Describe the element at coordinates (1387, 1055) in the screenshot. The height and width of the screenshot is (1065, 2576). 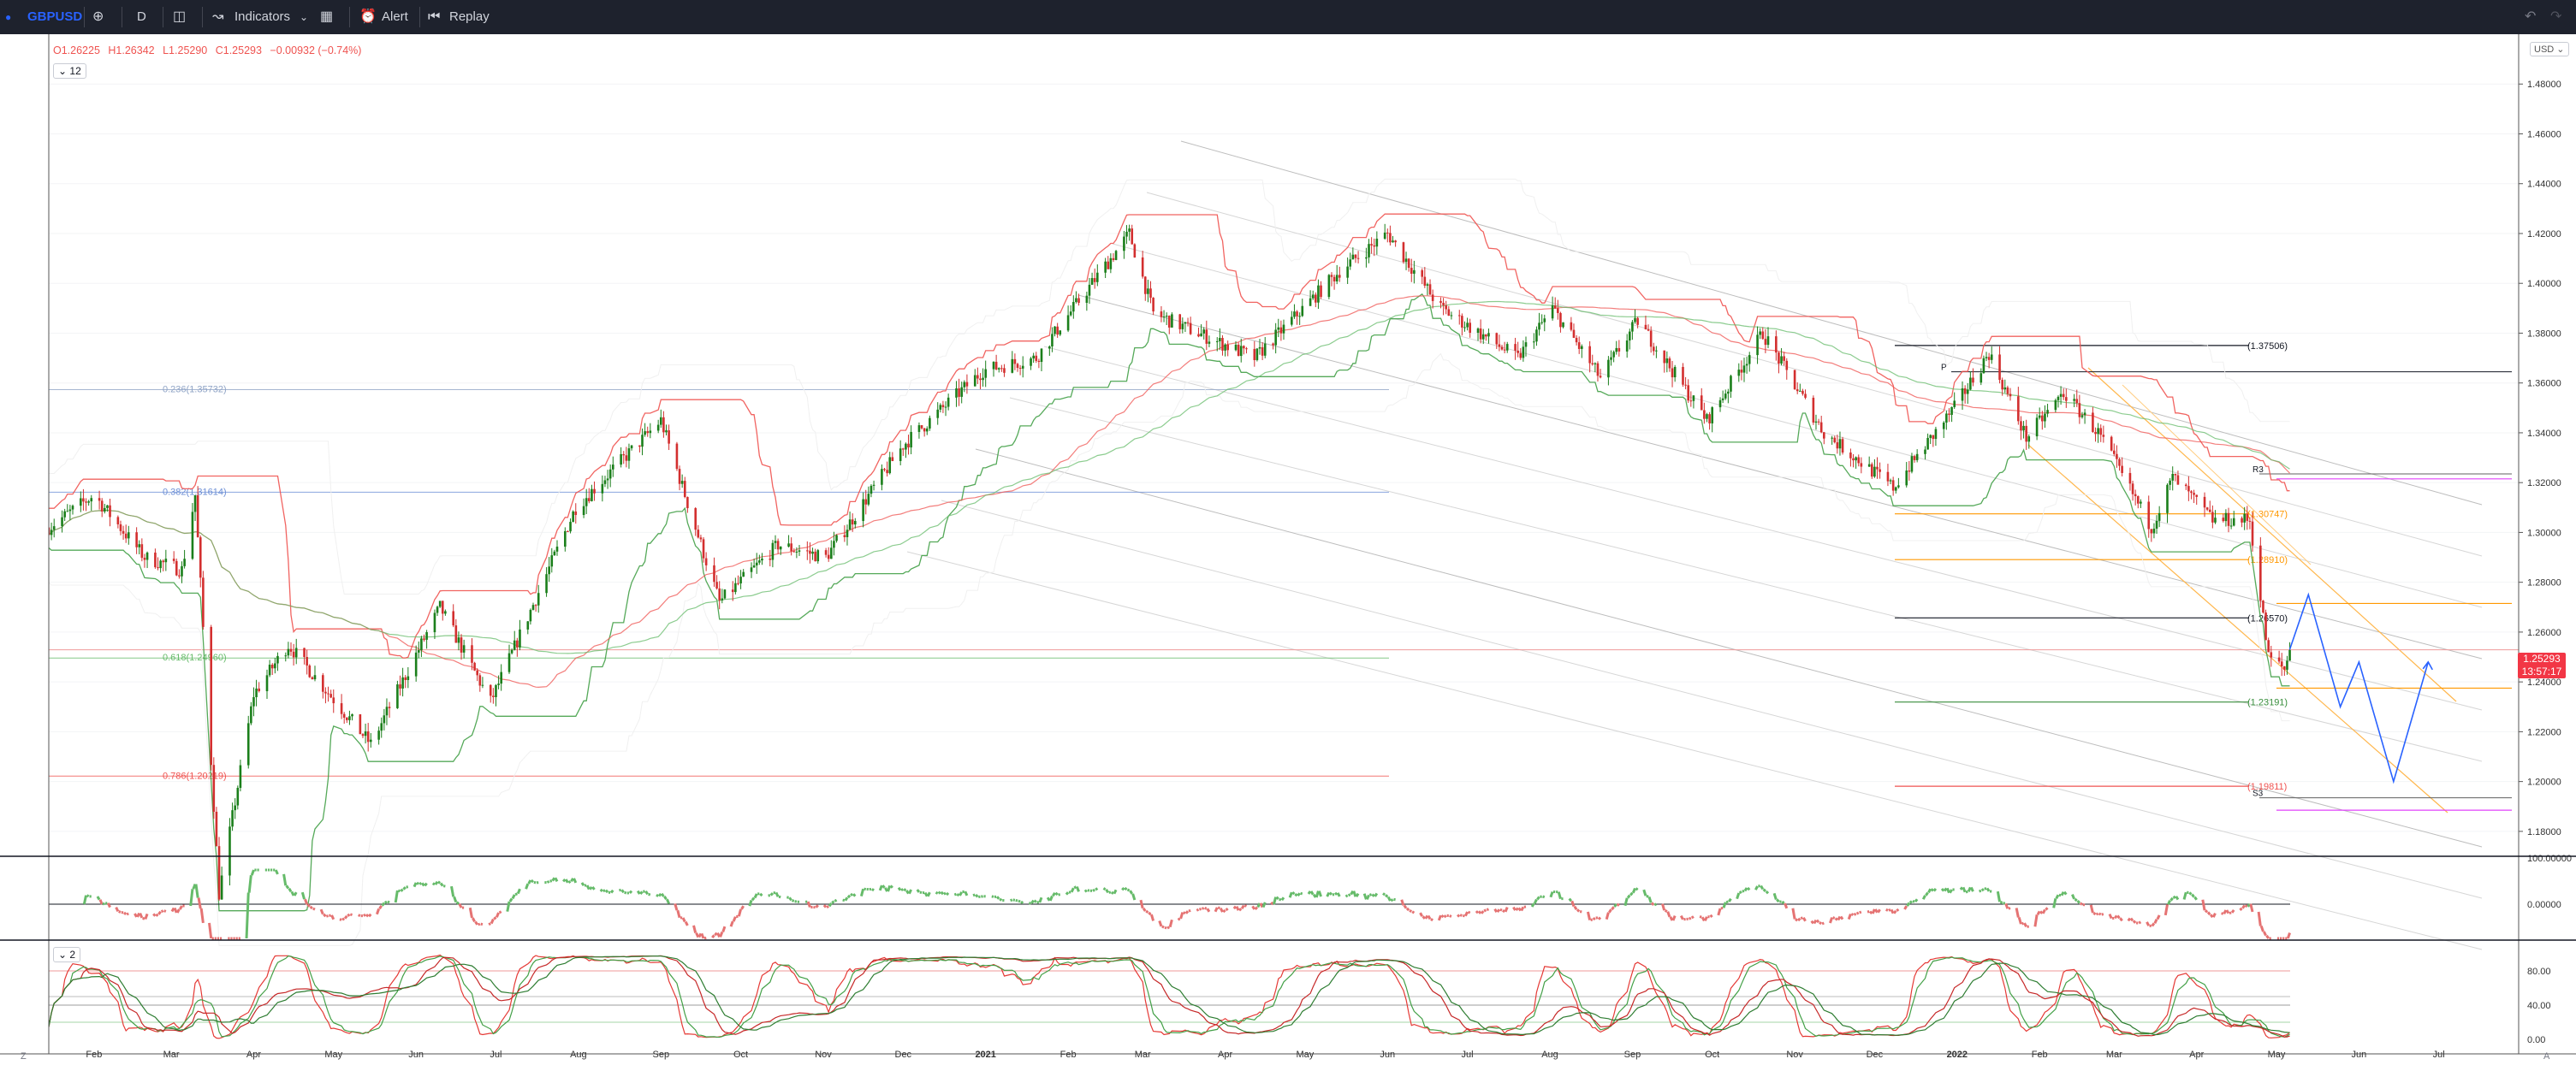
I see `x-tick-label: Jun` at that location.